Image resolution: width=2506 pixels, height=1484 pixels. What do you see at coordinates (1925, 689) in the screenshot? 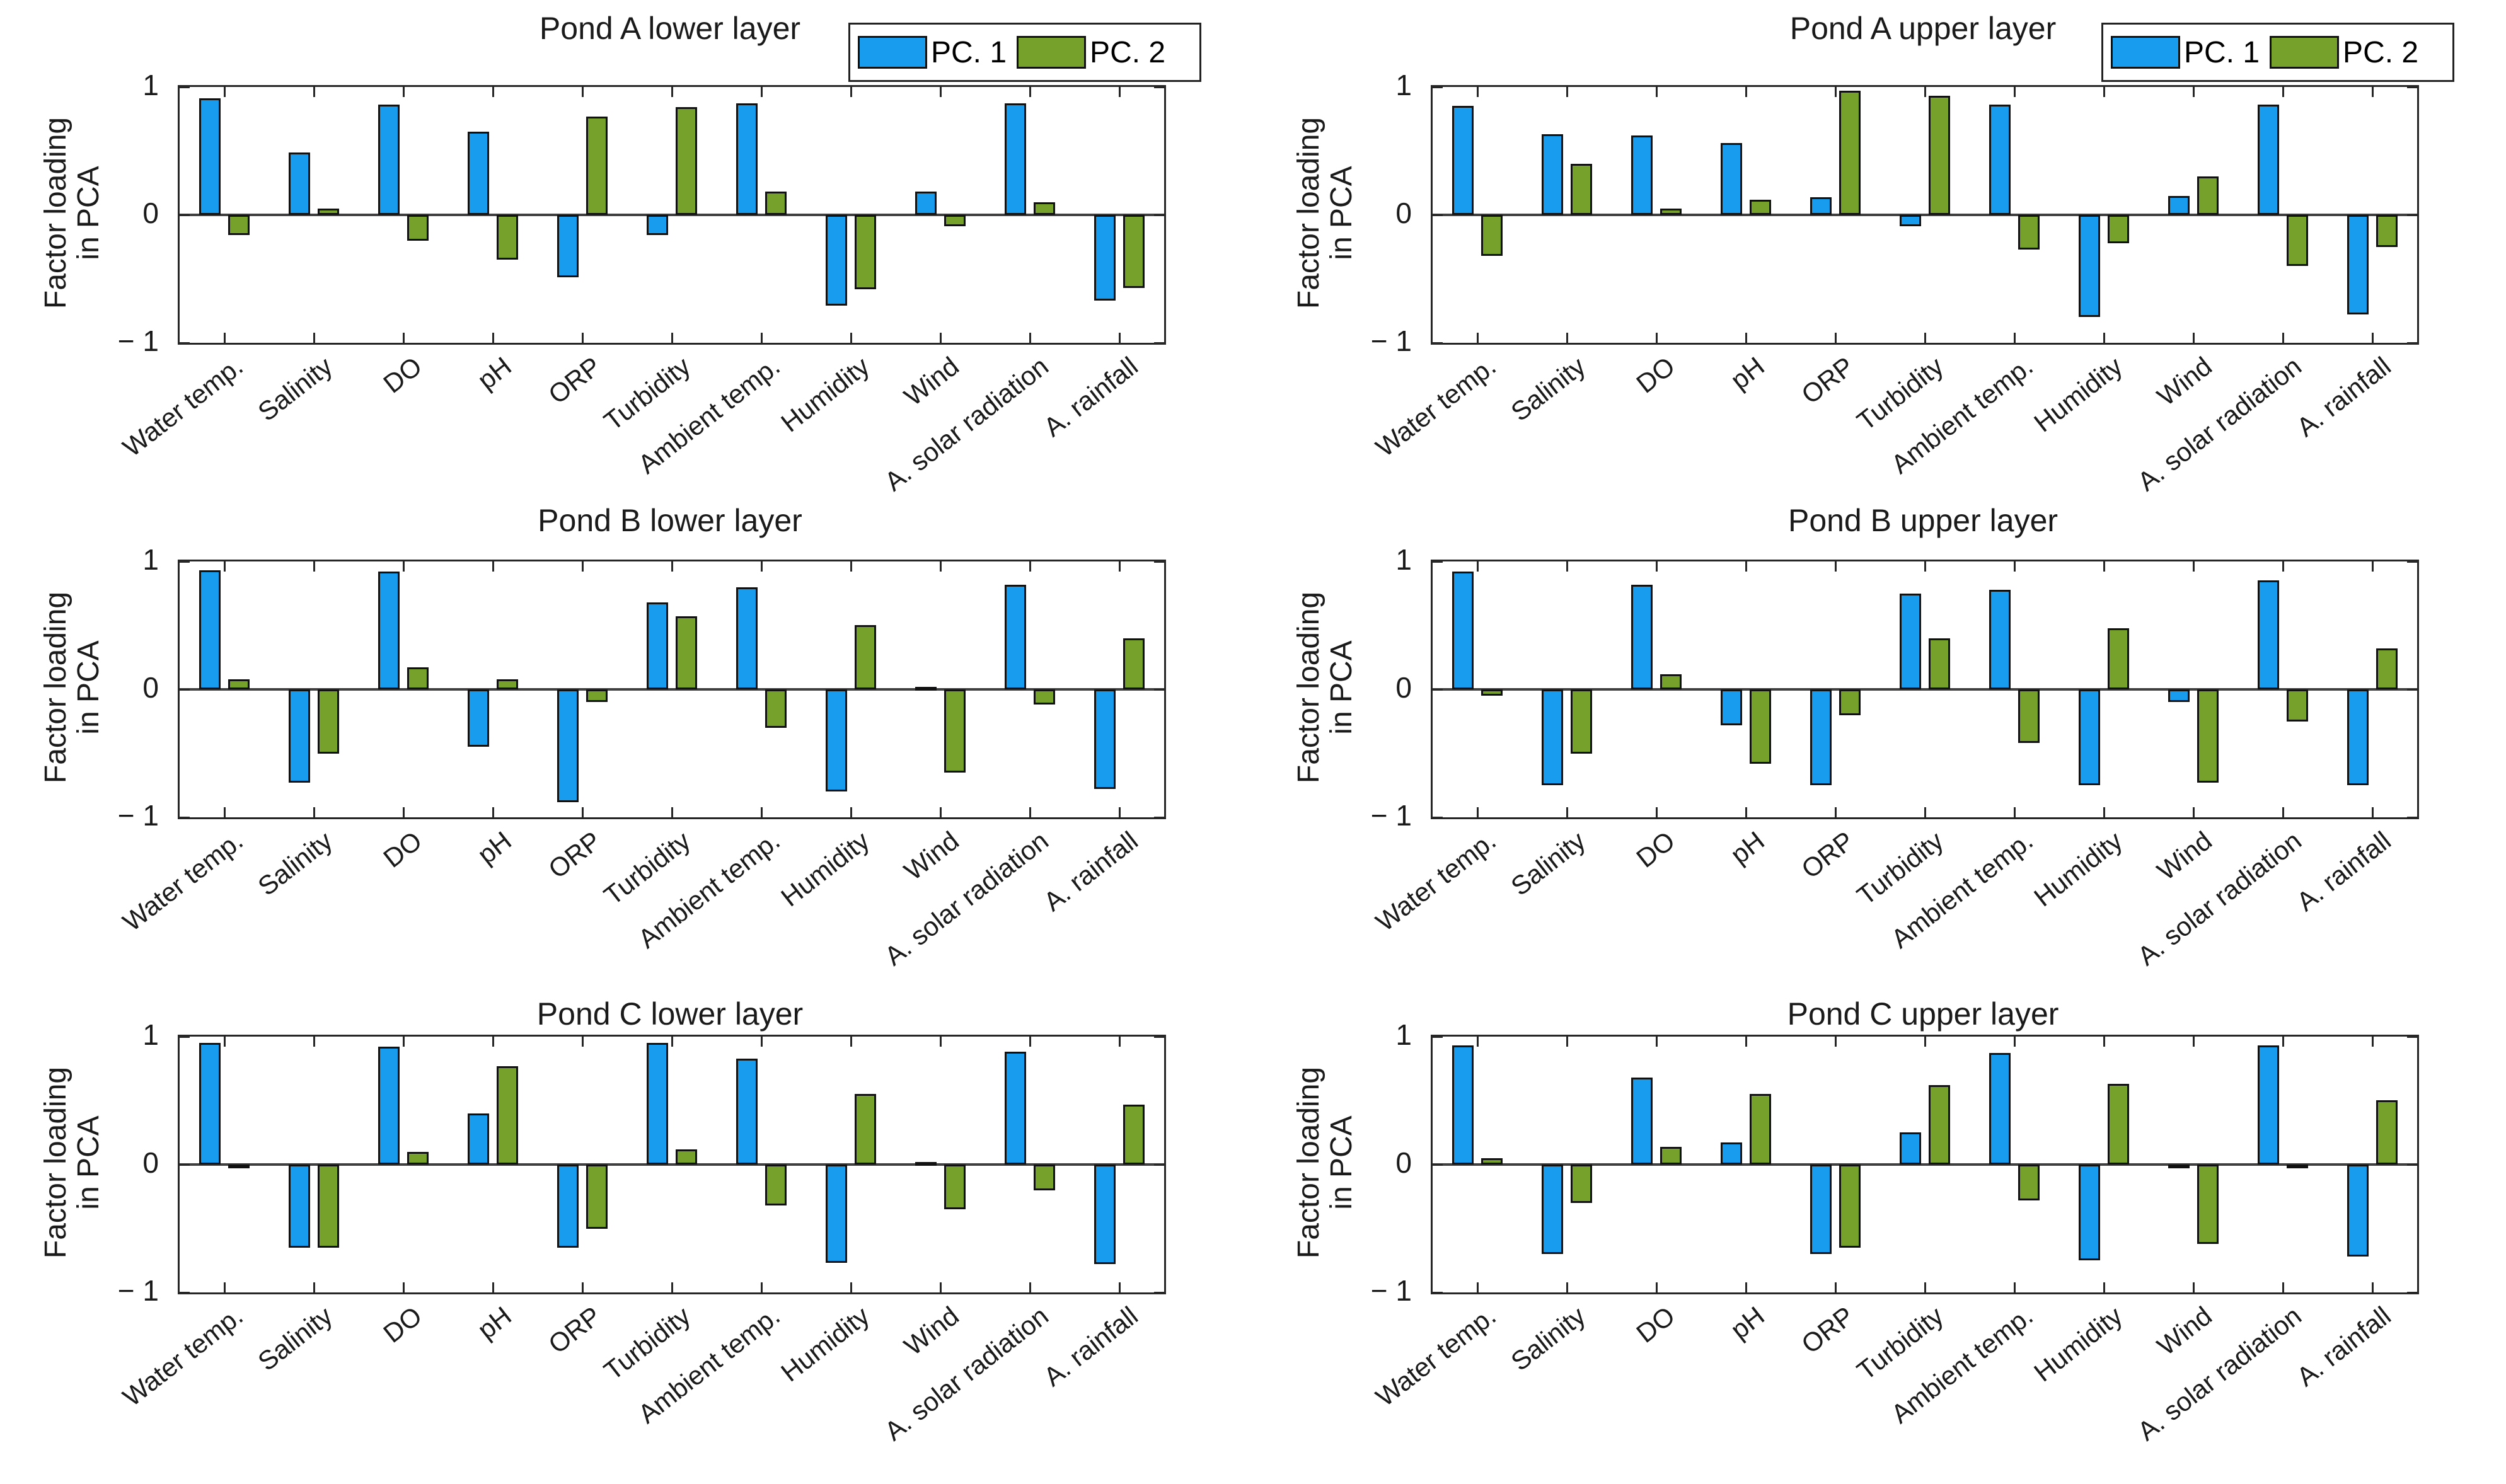
I see `plot-area-pond-b-upper-layer` at bounding box center [1925, 689].